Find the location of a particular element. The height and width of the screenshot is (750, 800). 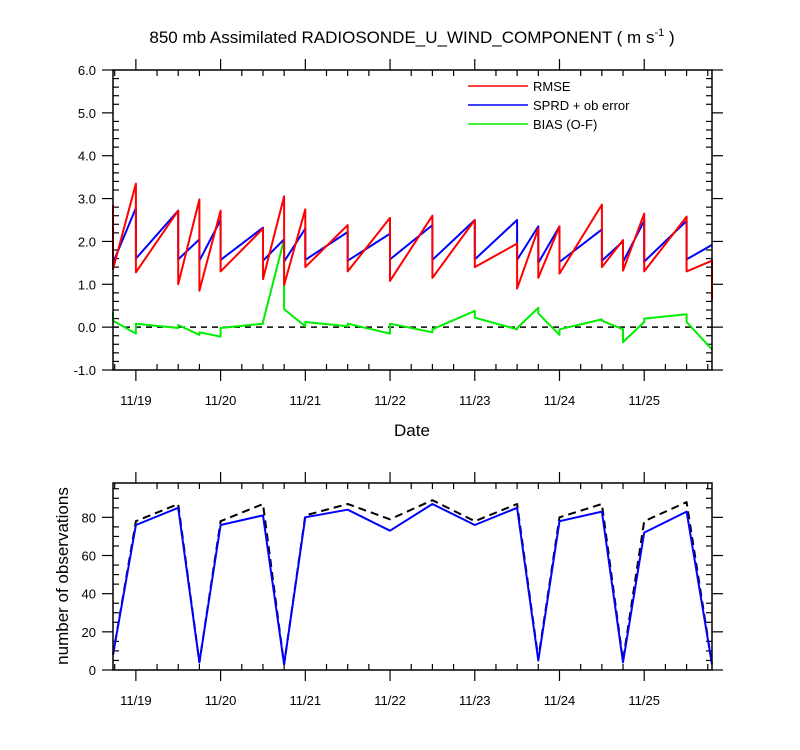

legend: RMSE SPRD + ob error BIAS (O-F) is located at coordinates (549, 105).